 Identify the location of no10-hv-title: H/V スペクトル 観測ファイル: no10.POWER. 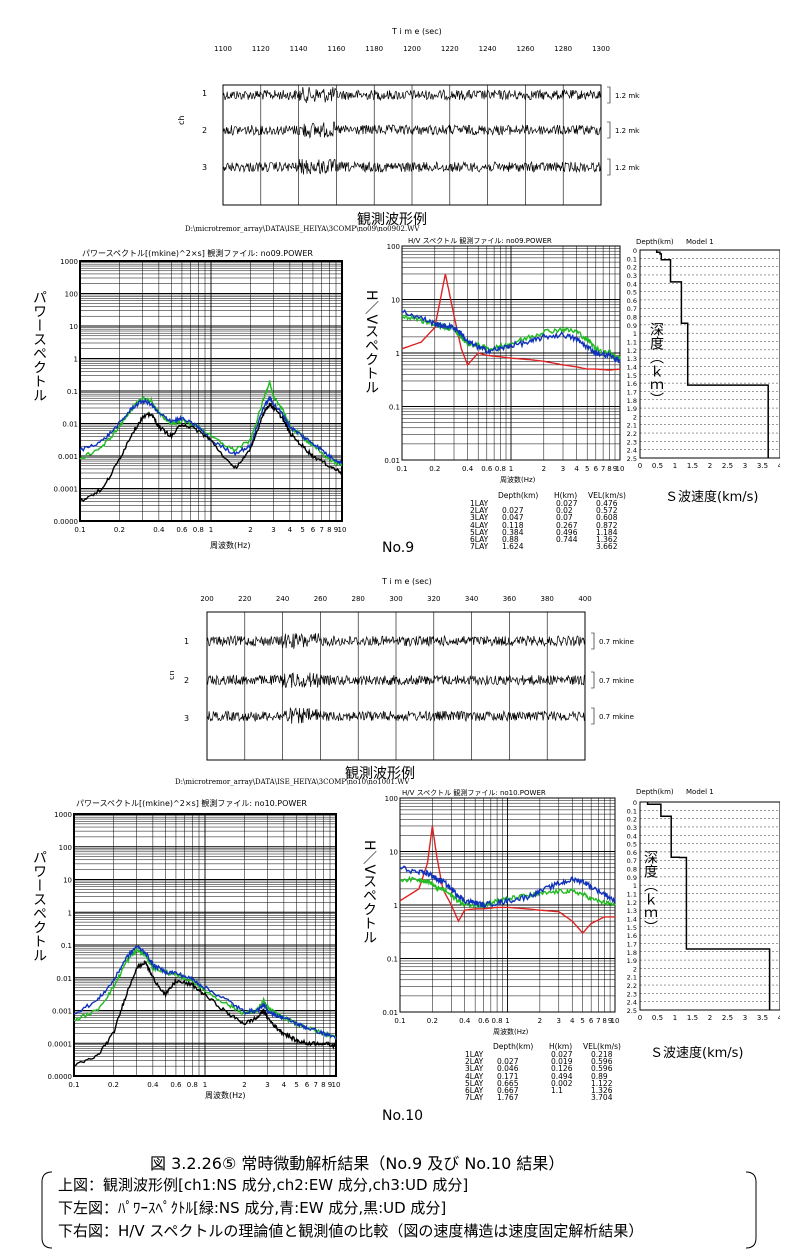
(474, 793).